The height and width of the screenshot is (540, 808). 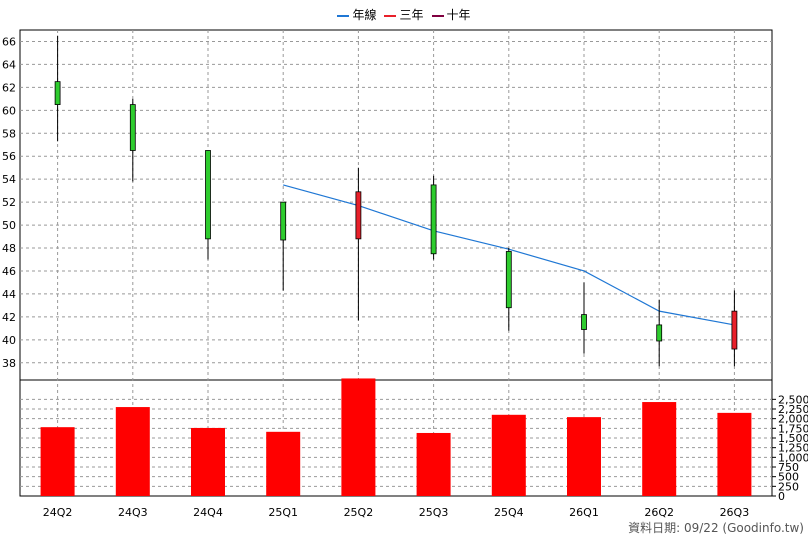 I want to click on category-label: 25Q1, so click(x=283, y=512).